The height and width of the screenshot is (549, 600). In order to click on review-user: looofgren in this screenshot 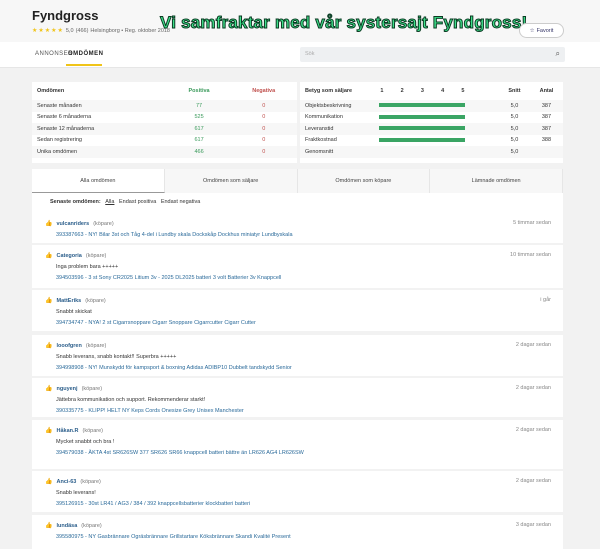, I will do `click(69, 345)`.